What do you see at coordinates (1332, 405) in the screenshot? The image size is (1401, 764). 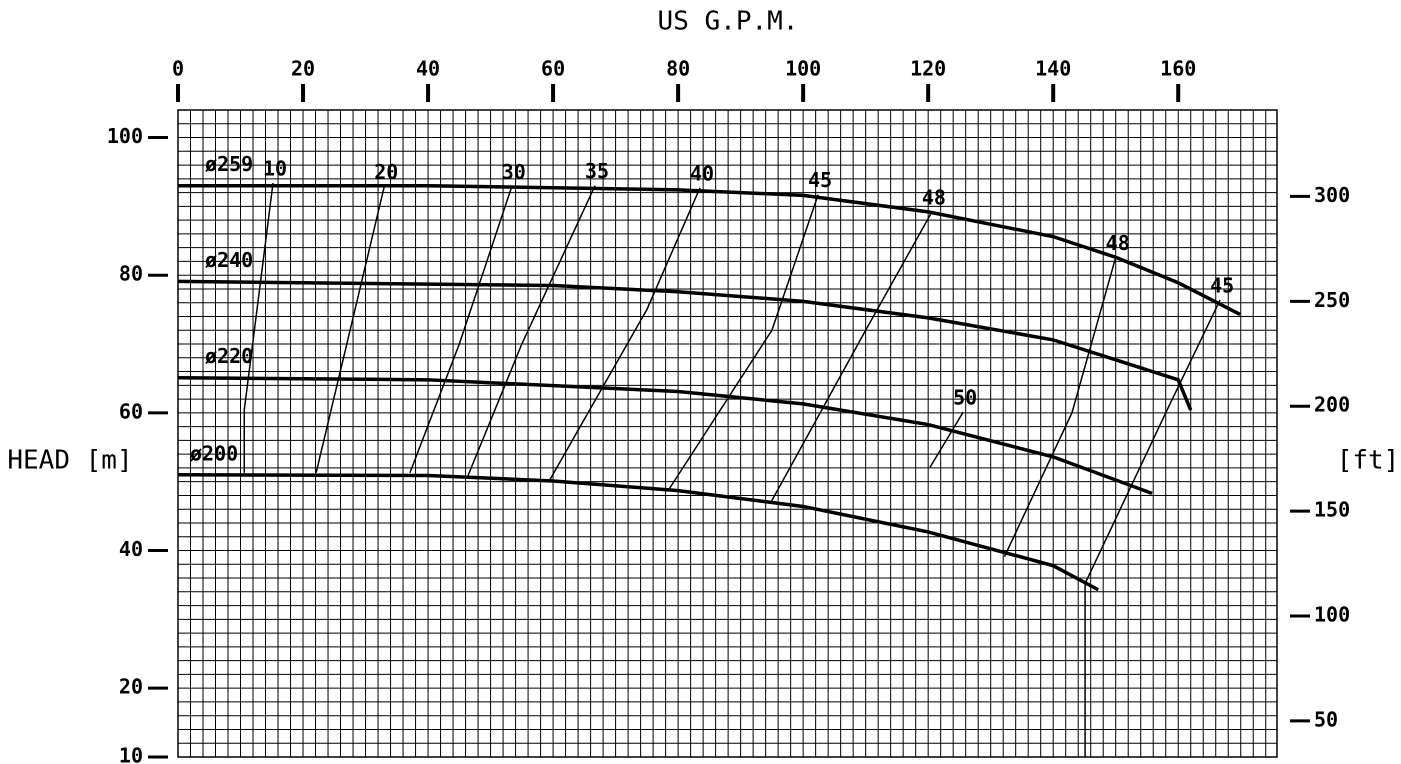 I see `y2-tick-label: 200` at bounding box center [1332, 405].